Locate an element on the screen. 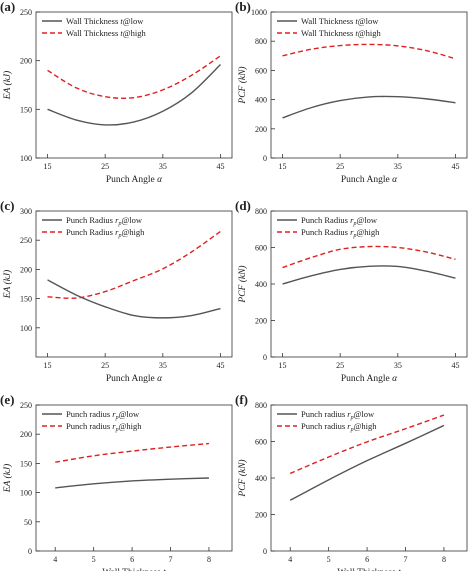  x-tick-label: 35 is located at coordinates (398, 365).